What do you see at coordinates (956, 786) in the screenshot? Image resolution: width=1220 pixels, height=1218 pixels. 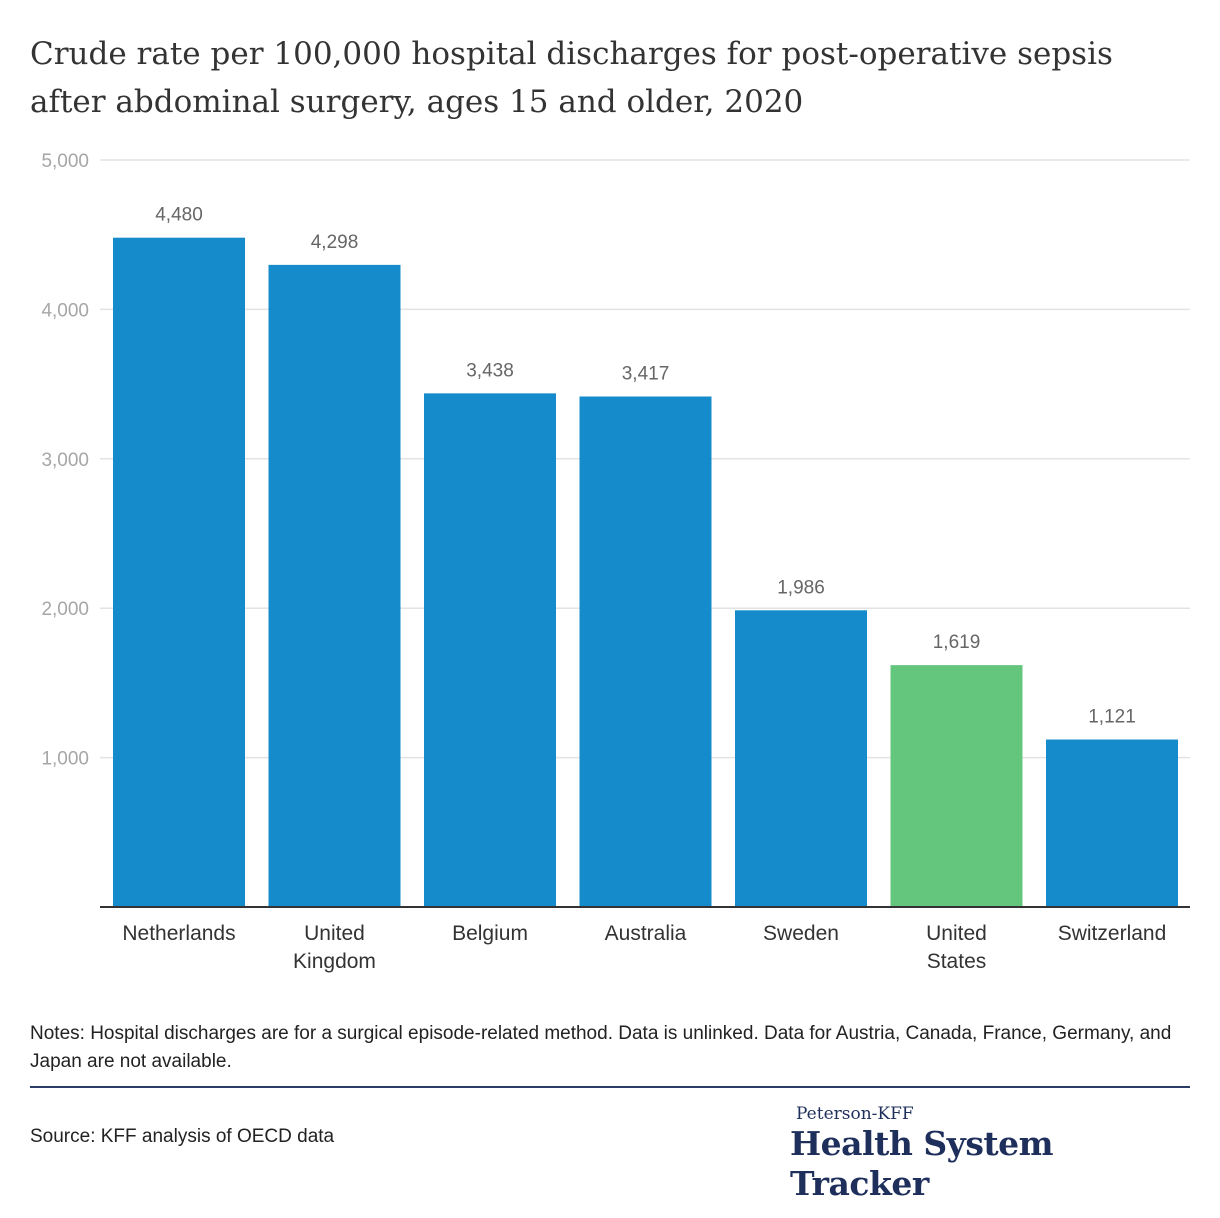 I see `bar-united-states` at bounding box center [956, 786].